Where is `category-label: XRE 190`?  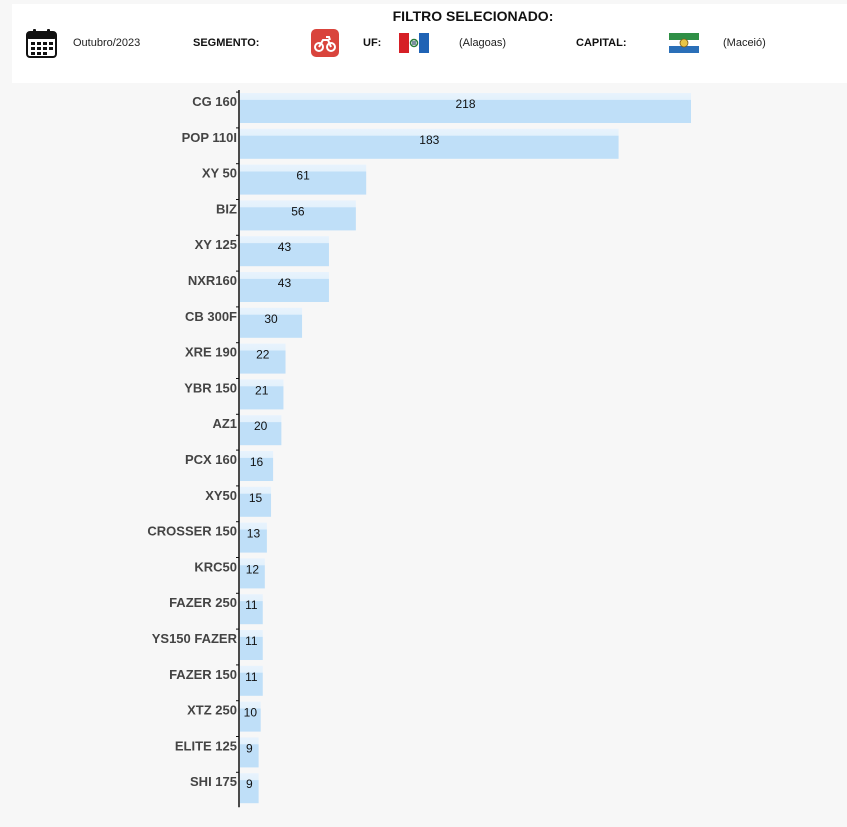 category-label: XRE 190 is located at coordinates (211, 352).